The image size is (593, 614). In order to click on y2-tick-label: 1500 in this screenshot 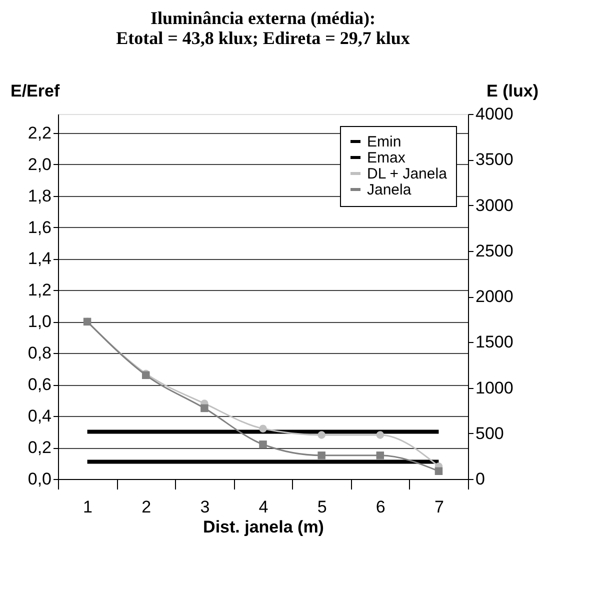, I will do `click(495, 342)`.